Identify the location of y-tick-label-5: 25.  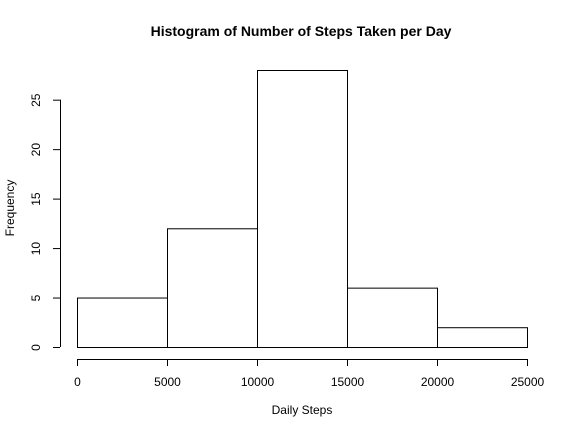
(36, 100).